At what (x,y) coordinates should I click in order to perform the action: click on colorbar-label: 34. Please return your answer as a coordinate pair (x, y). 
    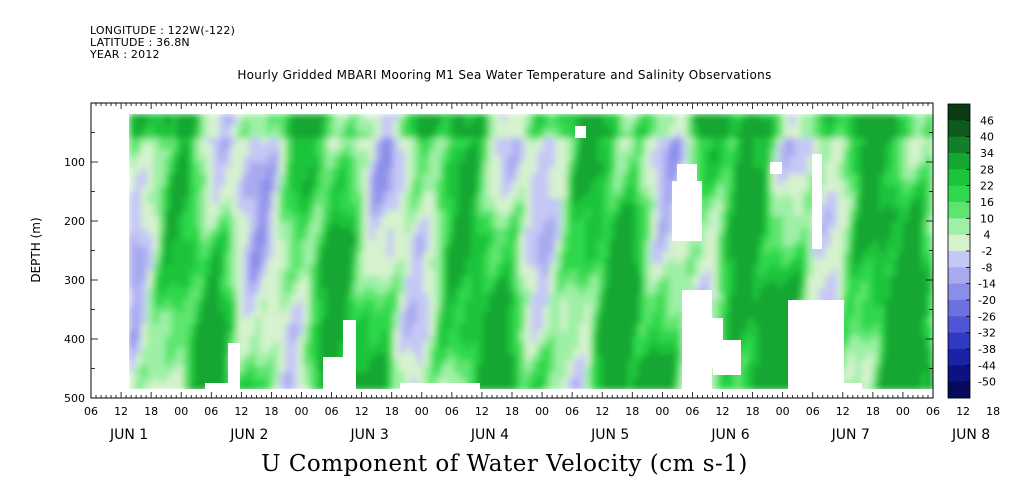
    Looking at the image, I should click on (987, 153).